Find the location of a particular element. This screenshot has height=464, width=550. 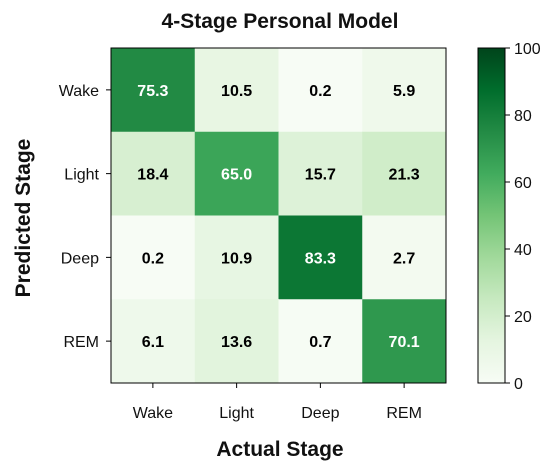

cell-value-label: 2.7 is located at coordinates (404, 258).